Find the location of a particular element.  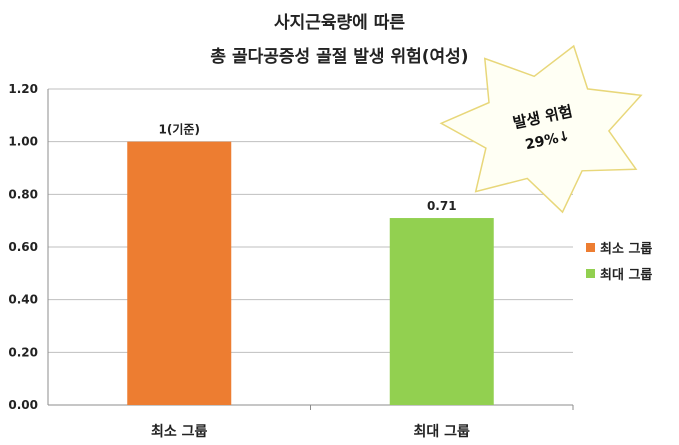

x-tick-label: 최대 그룹 is located at coordinates (442, 432).